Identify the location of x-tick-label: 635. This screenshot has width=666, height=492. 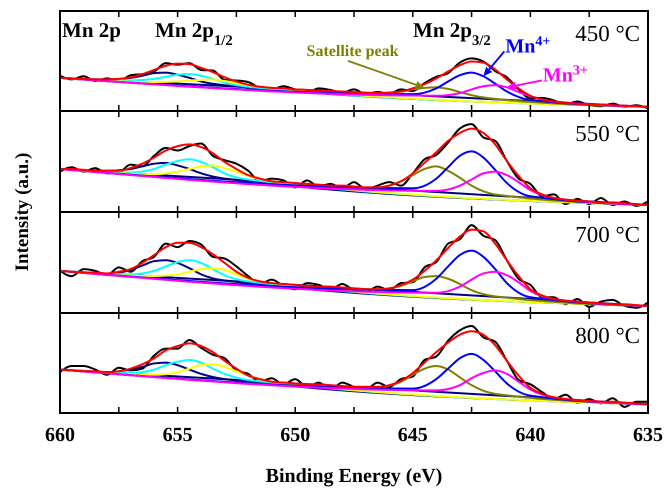
(648, 435).